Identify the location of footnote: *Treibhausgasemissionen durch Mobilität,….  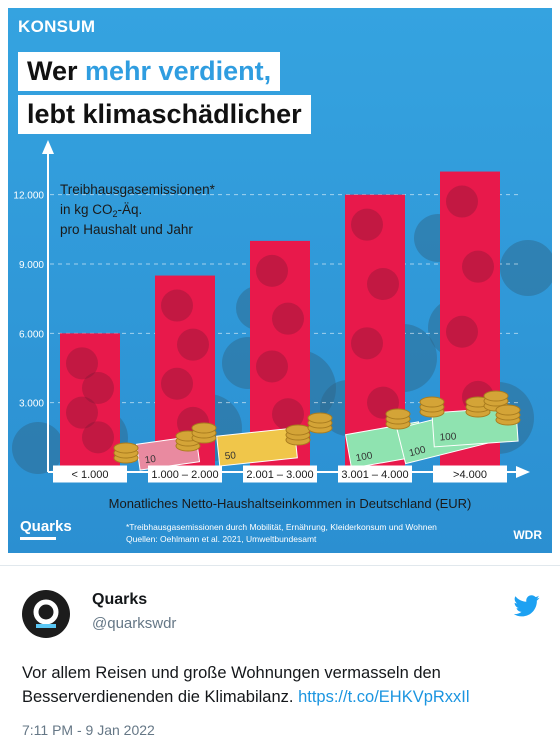
(281, 533).